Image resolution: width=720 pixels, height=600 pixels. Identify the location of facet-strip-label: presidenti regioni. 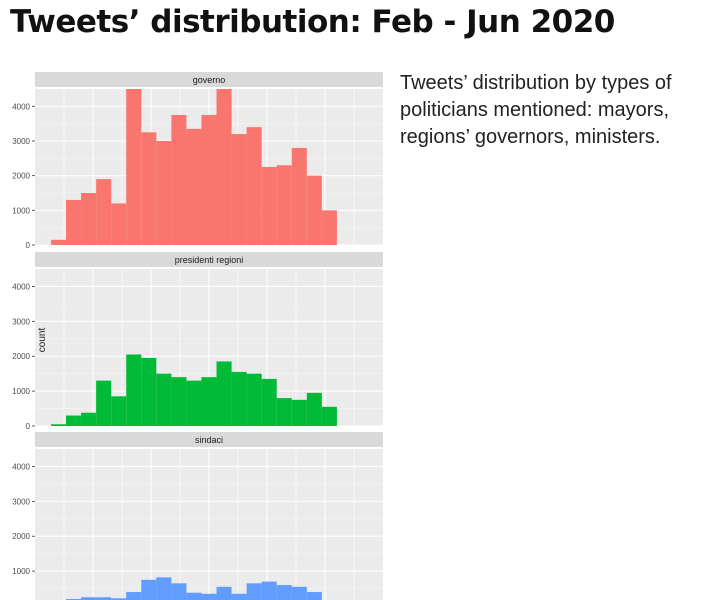
(209, 260).